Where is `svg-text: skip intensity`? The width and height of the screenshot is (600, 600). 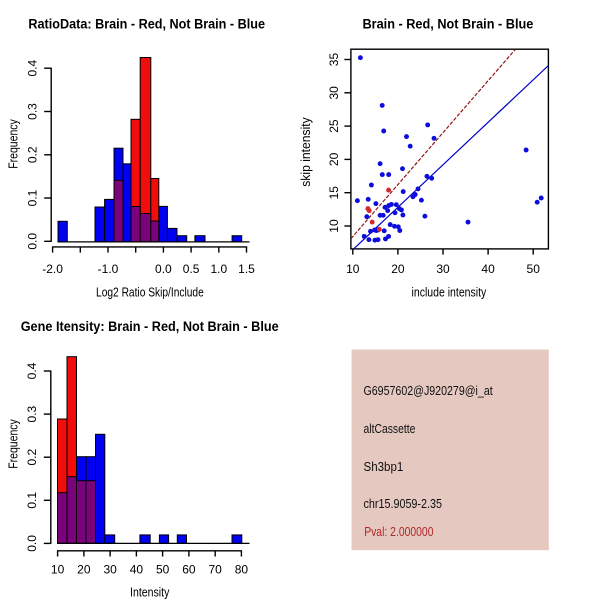
svg-text: skip intensity is located at coordinates (306, 152).